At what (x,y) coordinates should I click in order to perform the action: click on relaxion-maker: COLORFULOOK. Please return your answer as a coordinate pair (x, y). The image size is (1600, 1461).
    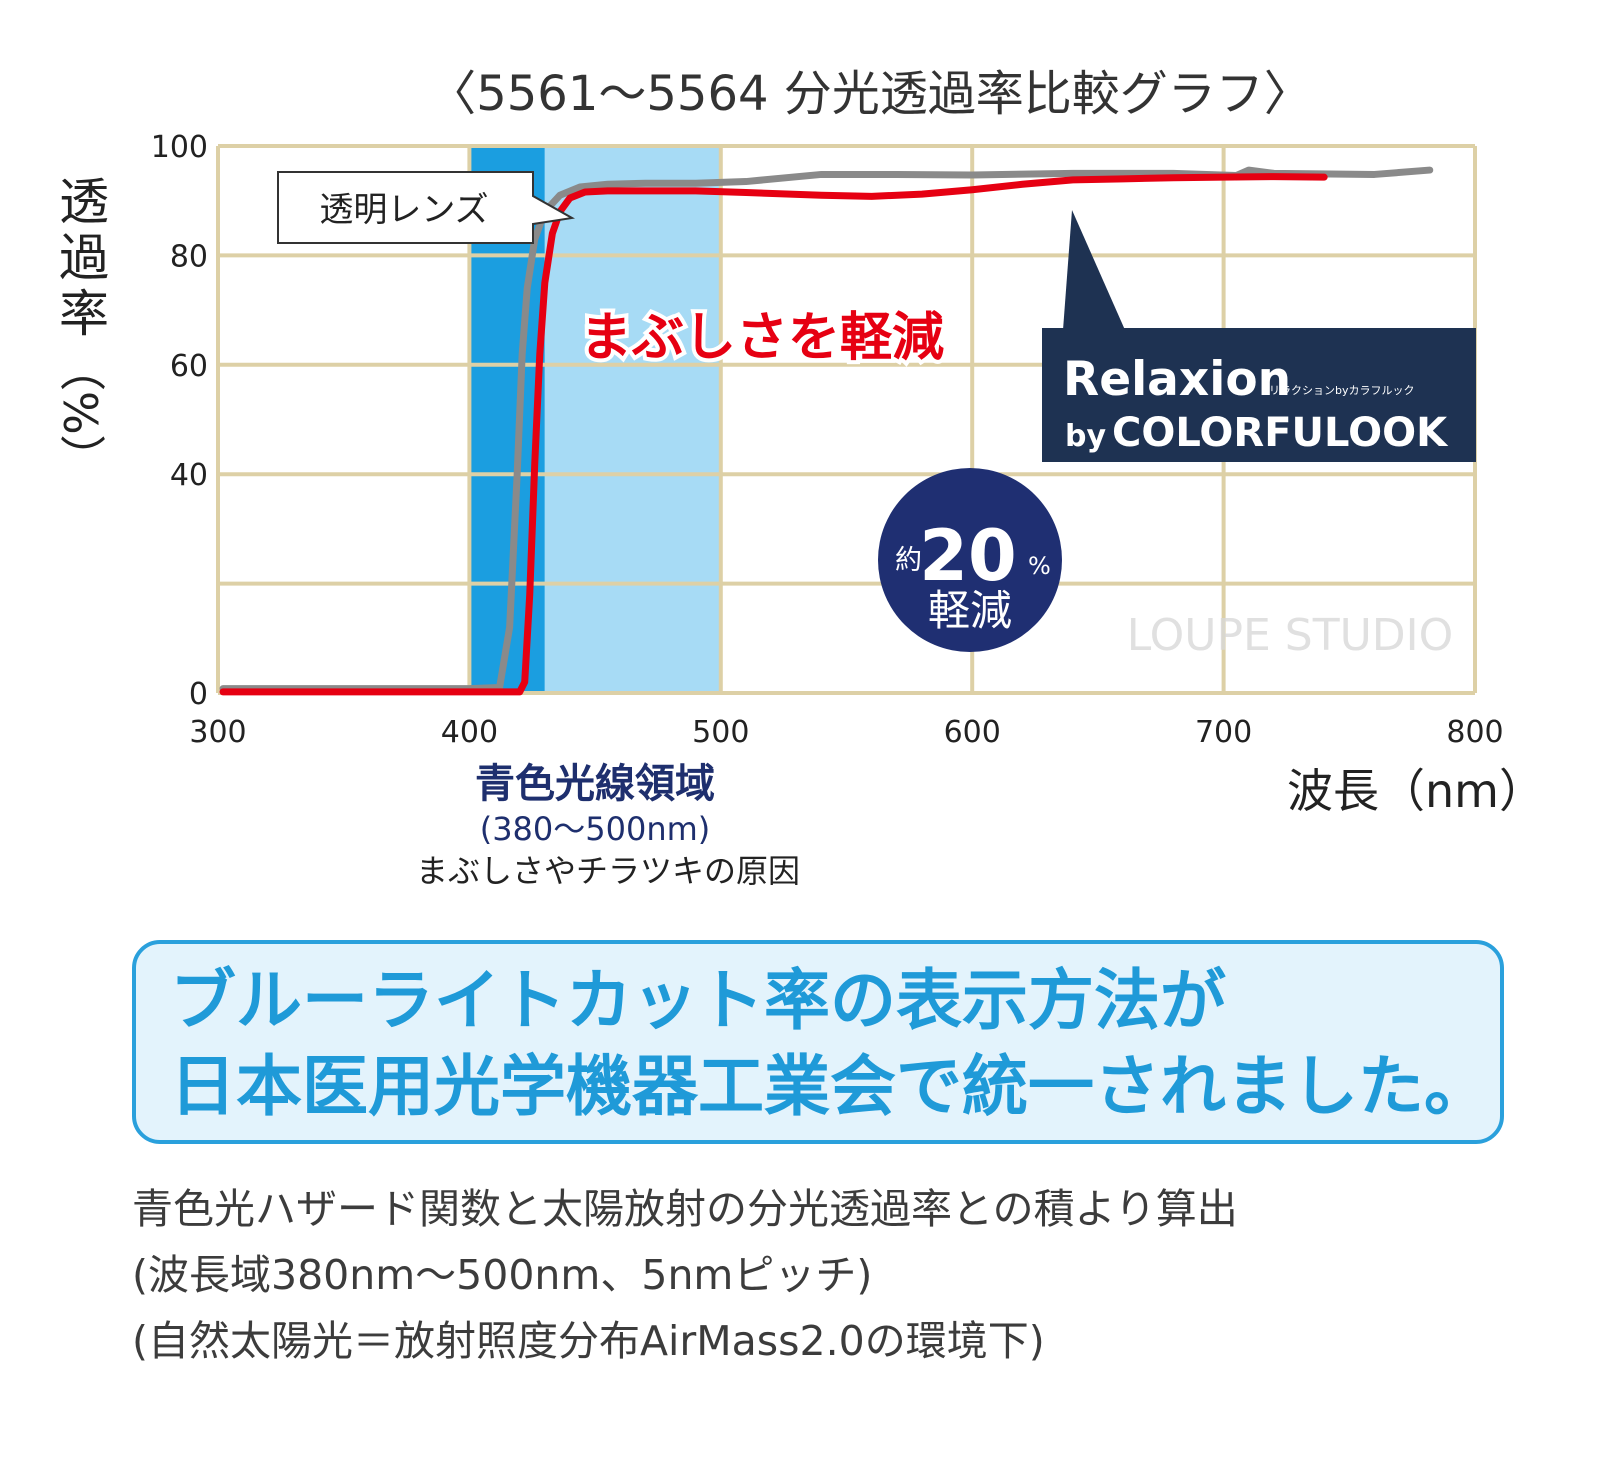
    Looking at the image, I should click on (1280, 433).